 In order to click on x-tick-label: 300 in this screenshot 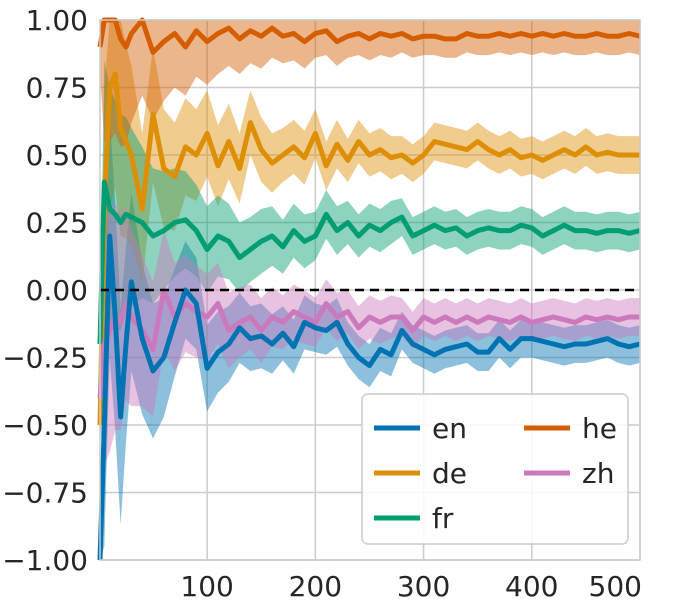, I will do `click(423, 586)`.